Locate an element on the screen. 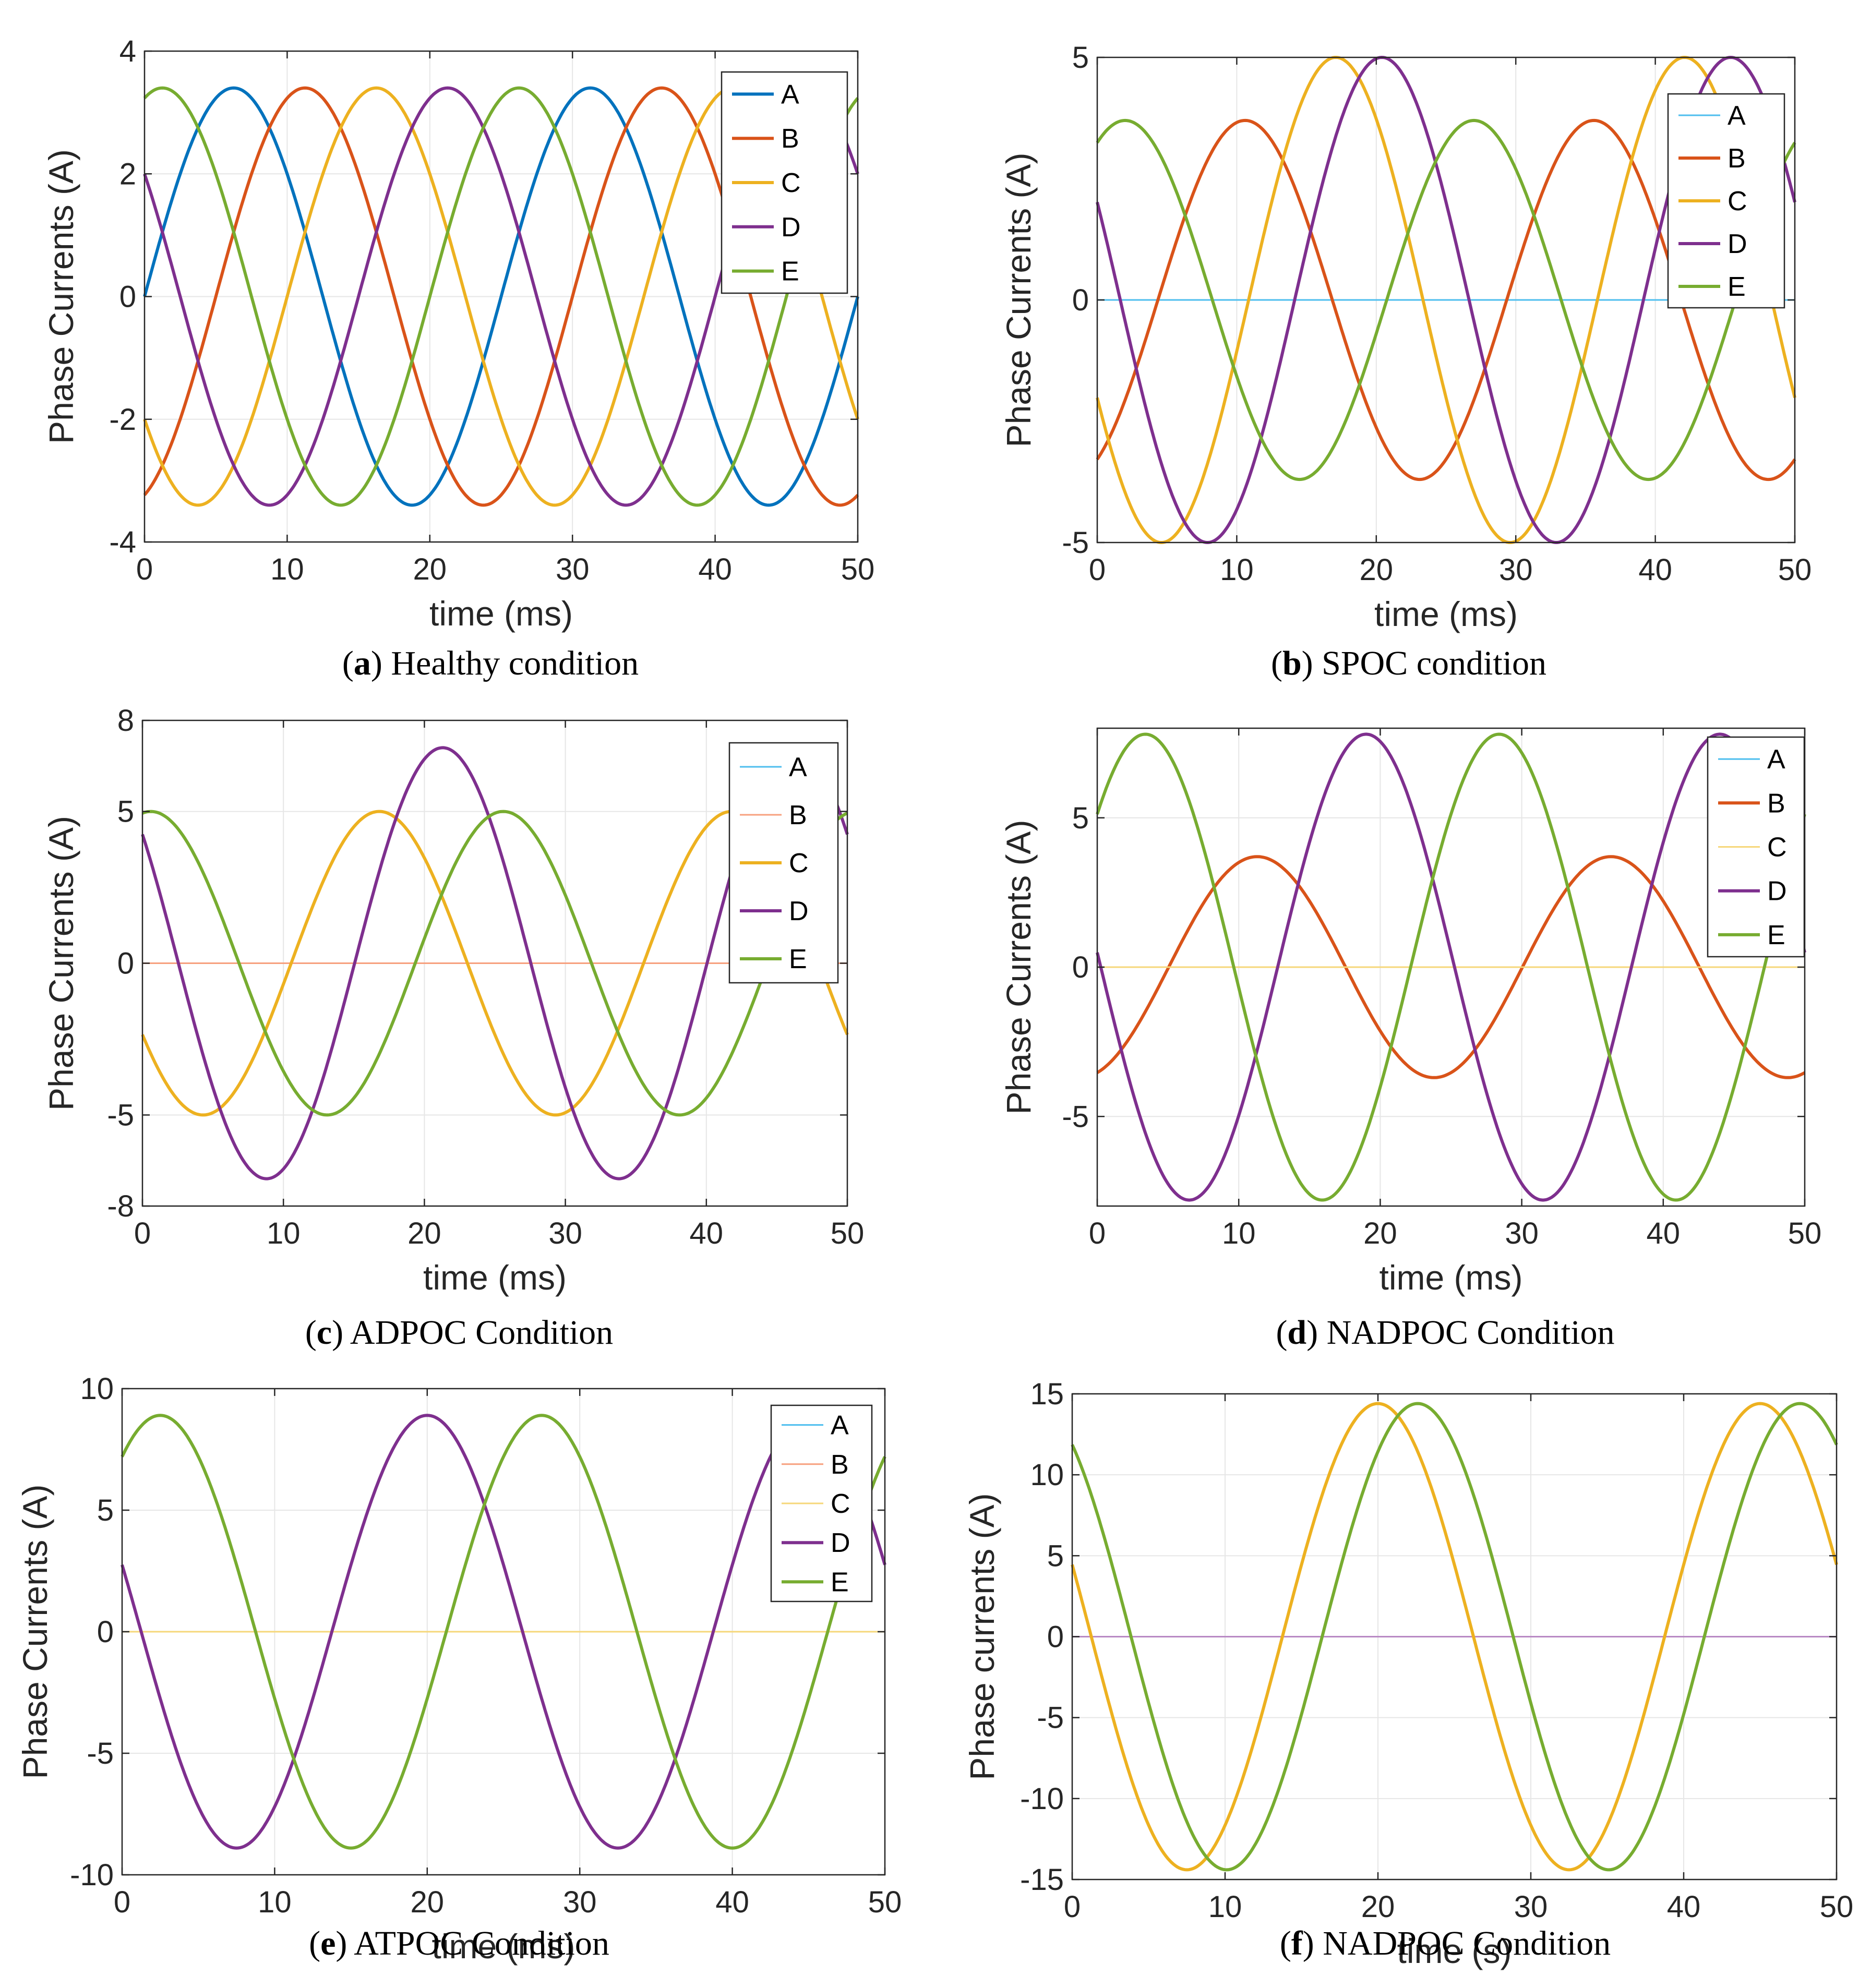 This screenshot has height=1988, width=1871. caption-letter: b is located at coordinates (1292, 663).